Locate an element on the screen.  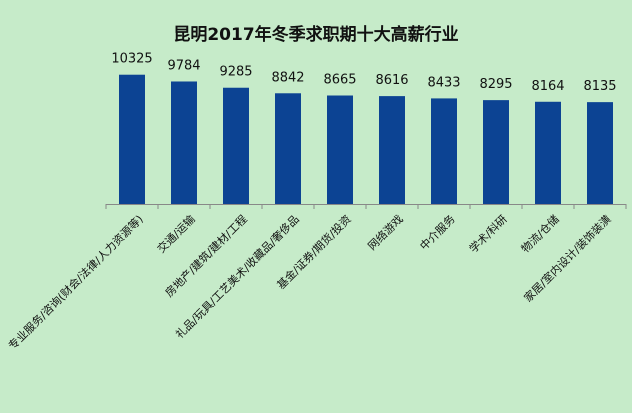
value-label-1: 9784 is located at coordinates (183, 65).